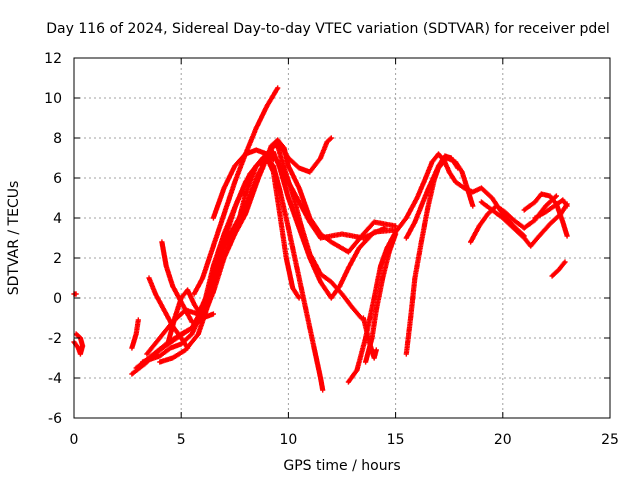 This screenshot has width=640, height=480. Describe the element at coordinates (57, 299) in the screenshot. I see `y-tick-label: 0` at that location.